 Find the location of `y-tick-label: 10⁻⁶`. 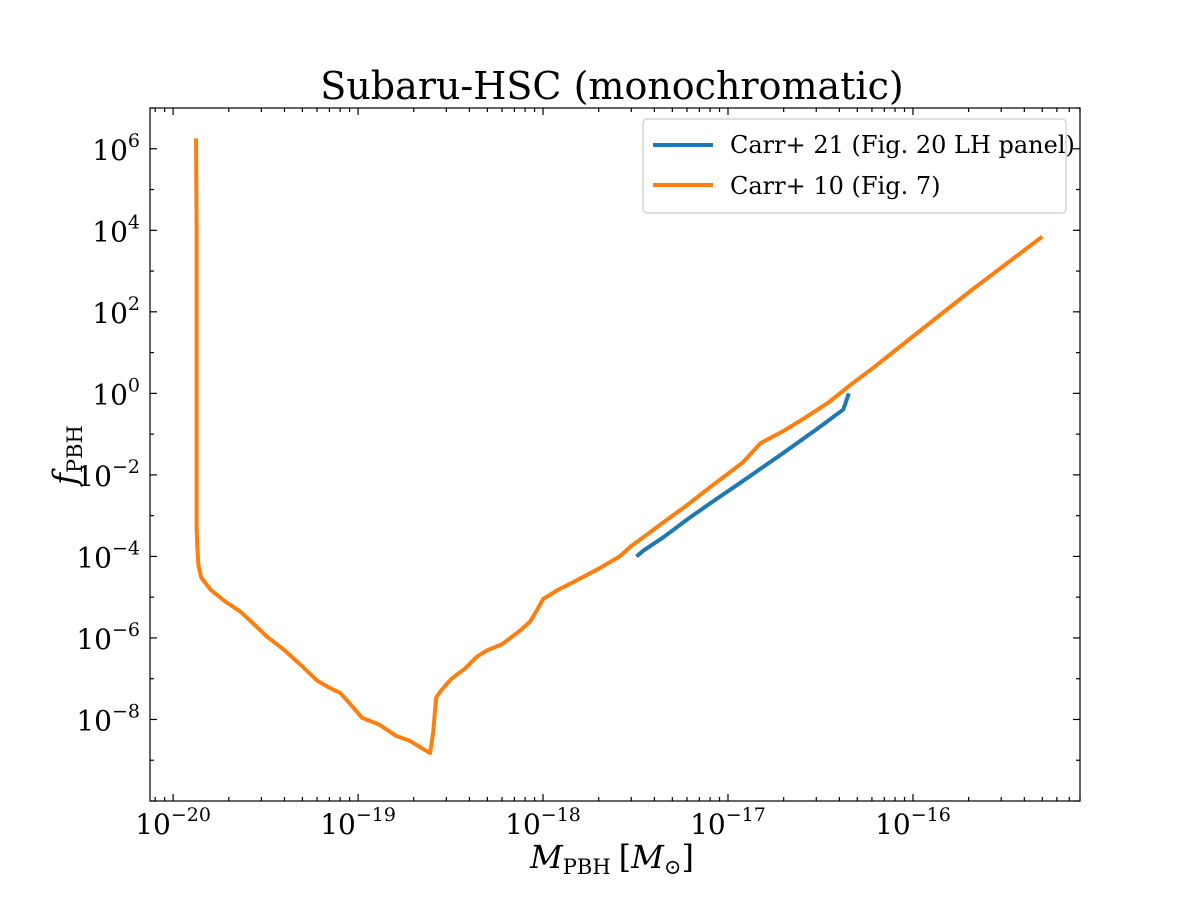

y-tick-label: 10⁻⁶ is located at coordinates (108, 637).